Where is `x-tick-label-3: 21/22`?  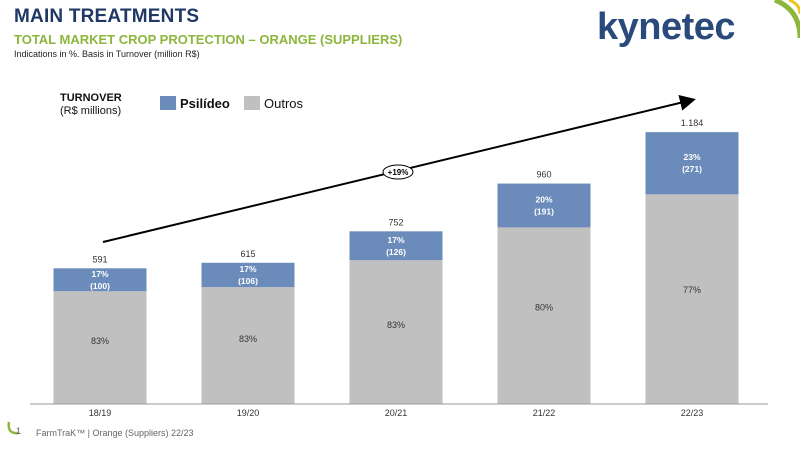 x-tick-label-3: 21/22 is located at coordinates (544, 413).